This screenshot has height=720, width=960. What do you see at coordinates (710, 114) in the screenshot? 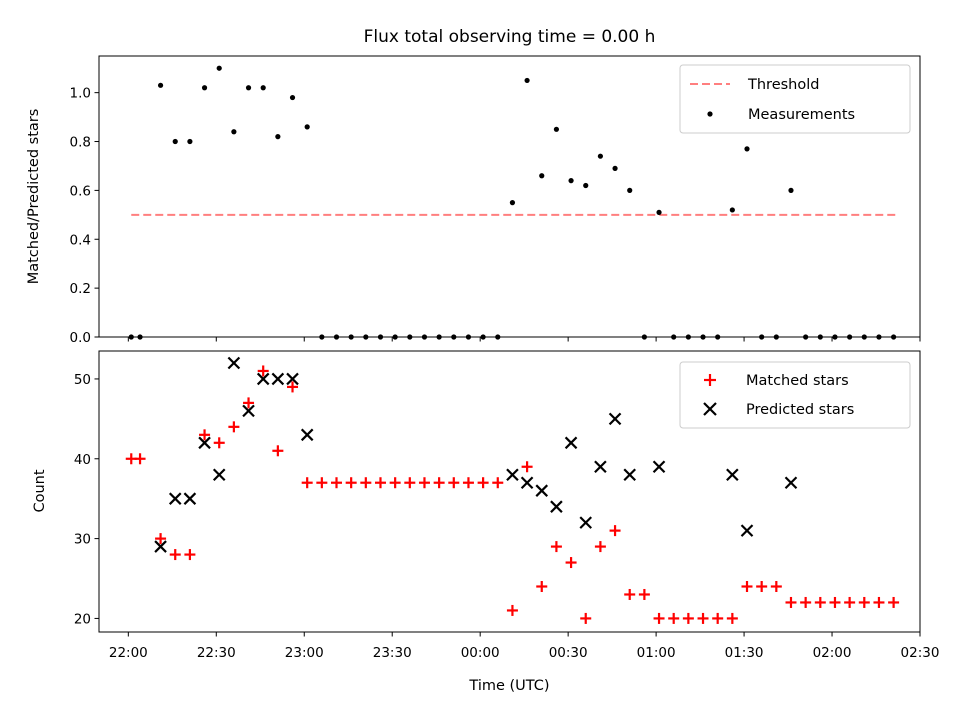
I see `legend-measurements-swatch` at bounding box center [710, 114].